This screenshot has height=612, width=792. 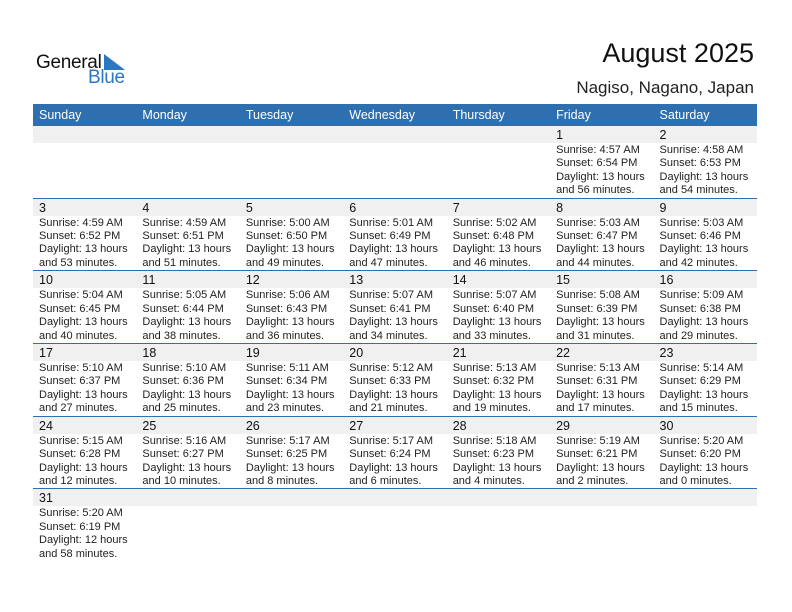 What do you see at coordinates (286, 454) in the screenshot?
I see `sunset-text: Sunset: 6:25 PM` at bounding box center [286, 454].